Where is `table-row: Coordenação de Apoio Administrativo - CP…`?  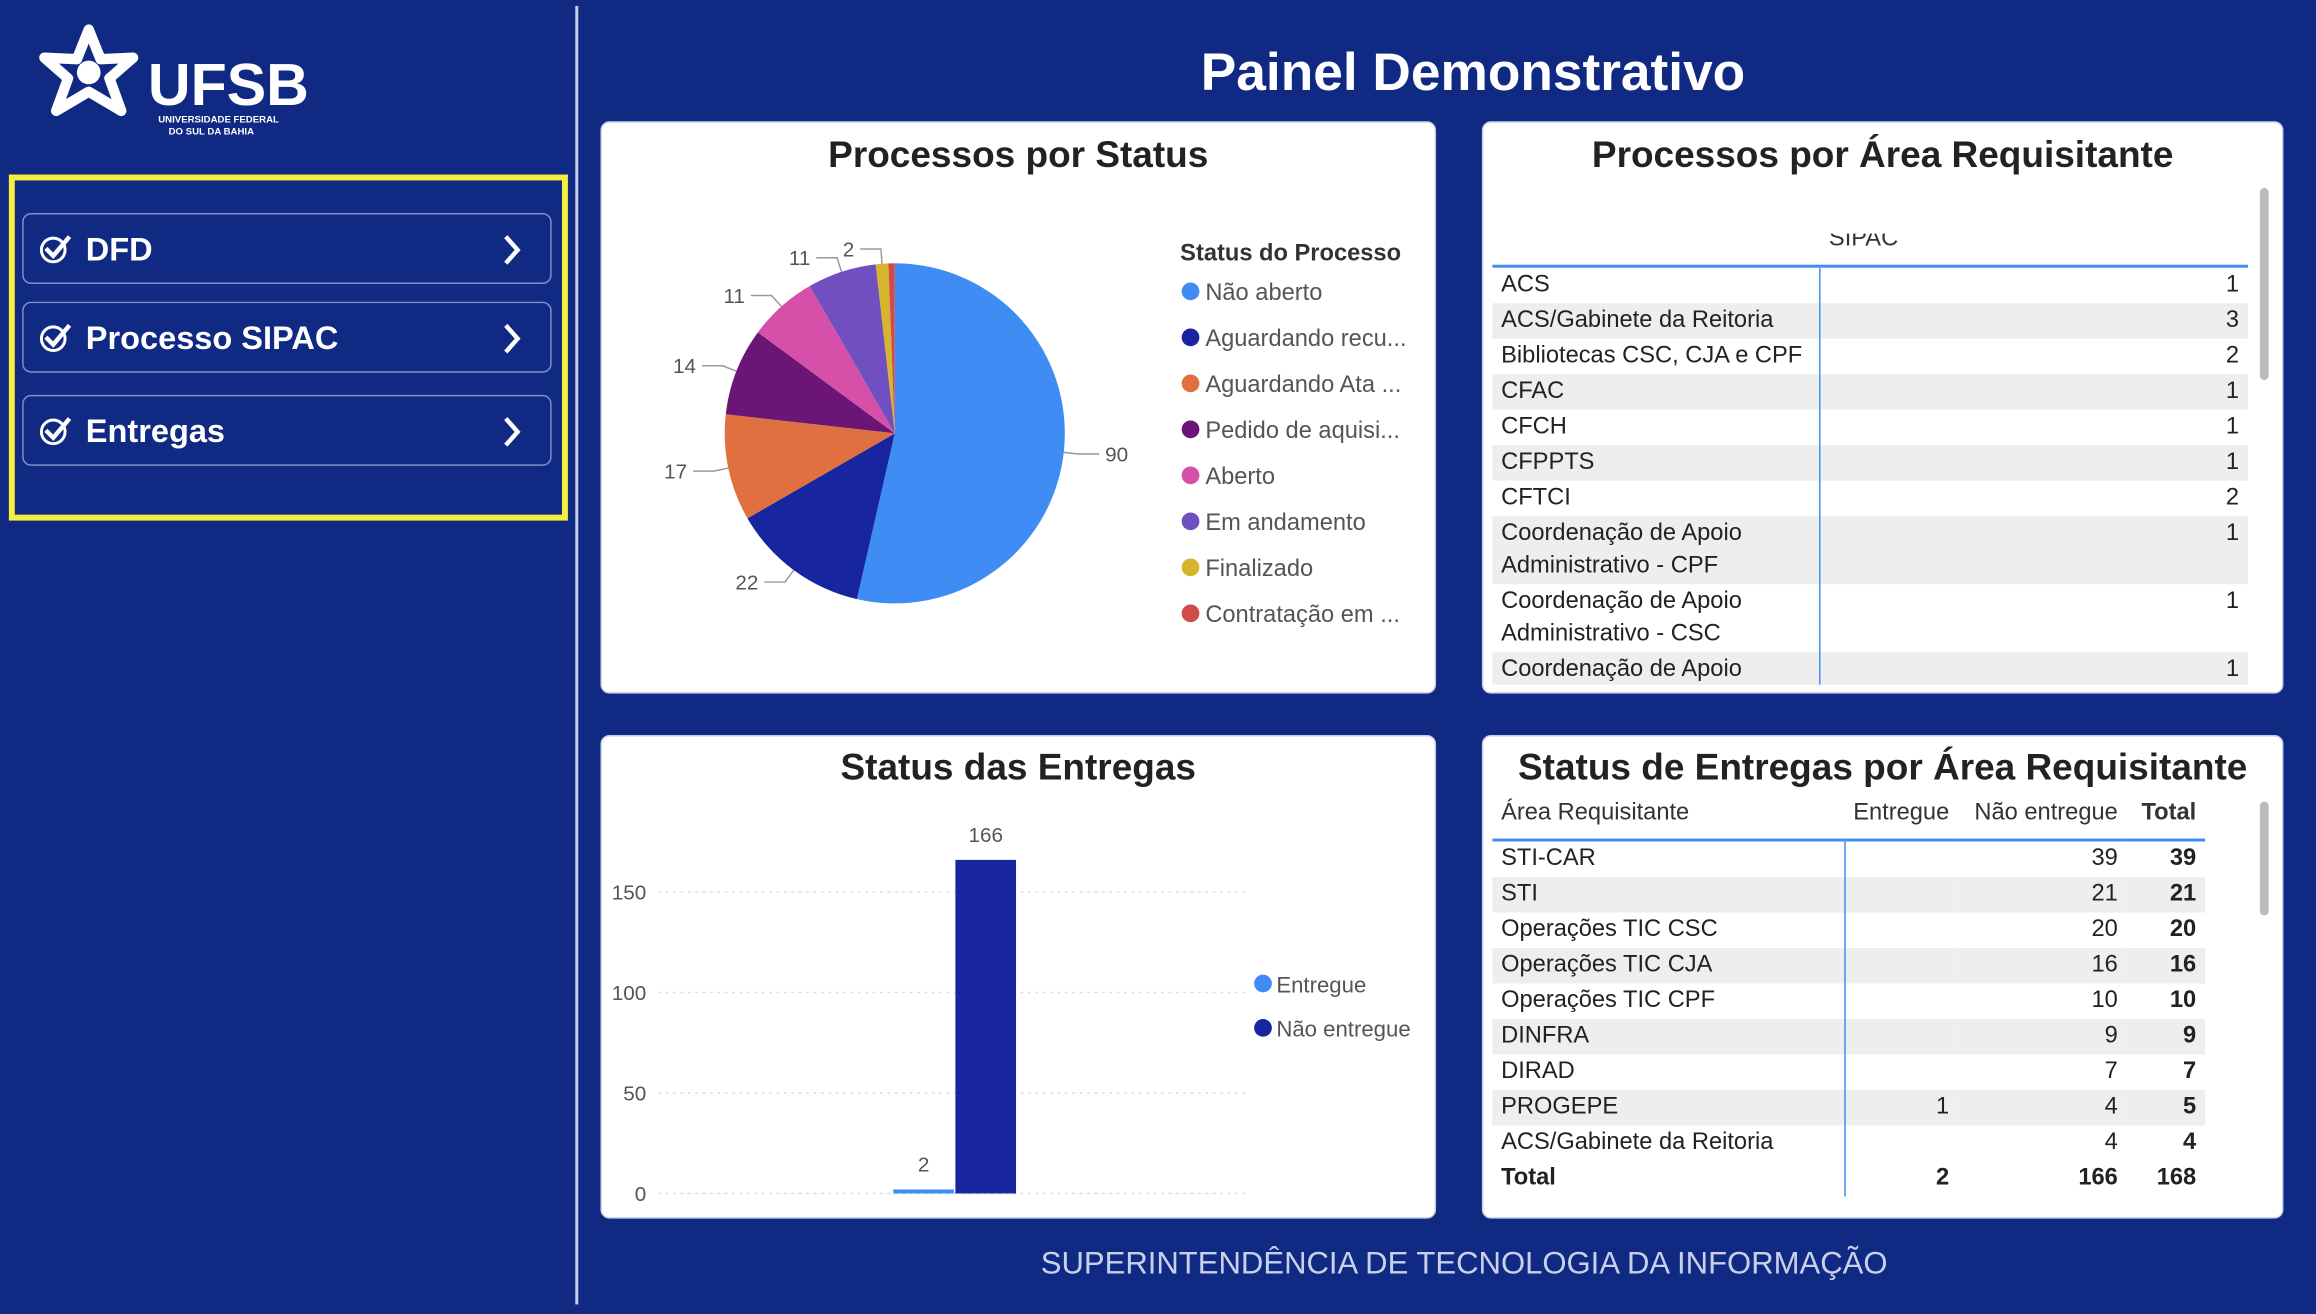 table-row: Coordenação de Apoio Administrativo - CP… is located at coordinates (1870, 550).